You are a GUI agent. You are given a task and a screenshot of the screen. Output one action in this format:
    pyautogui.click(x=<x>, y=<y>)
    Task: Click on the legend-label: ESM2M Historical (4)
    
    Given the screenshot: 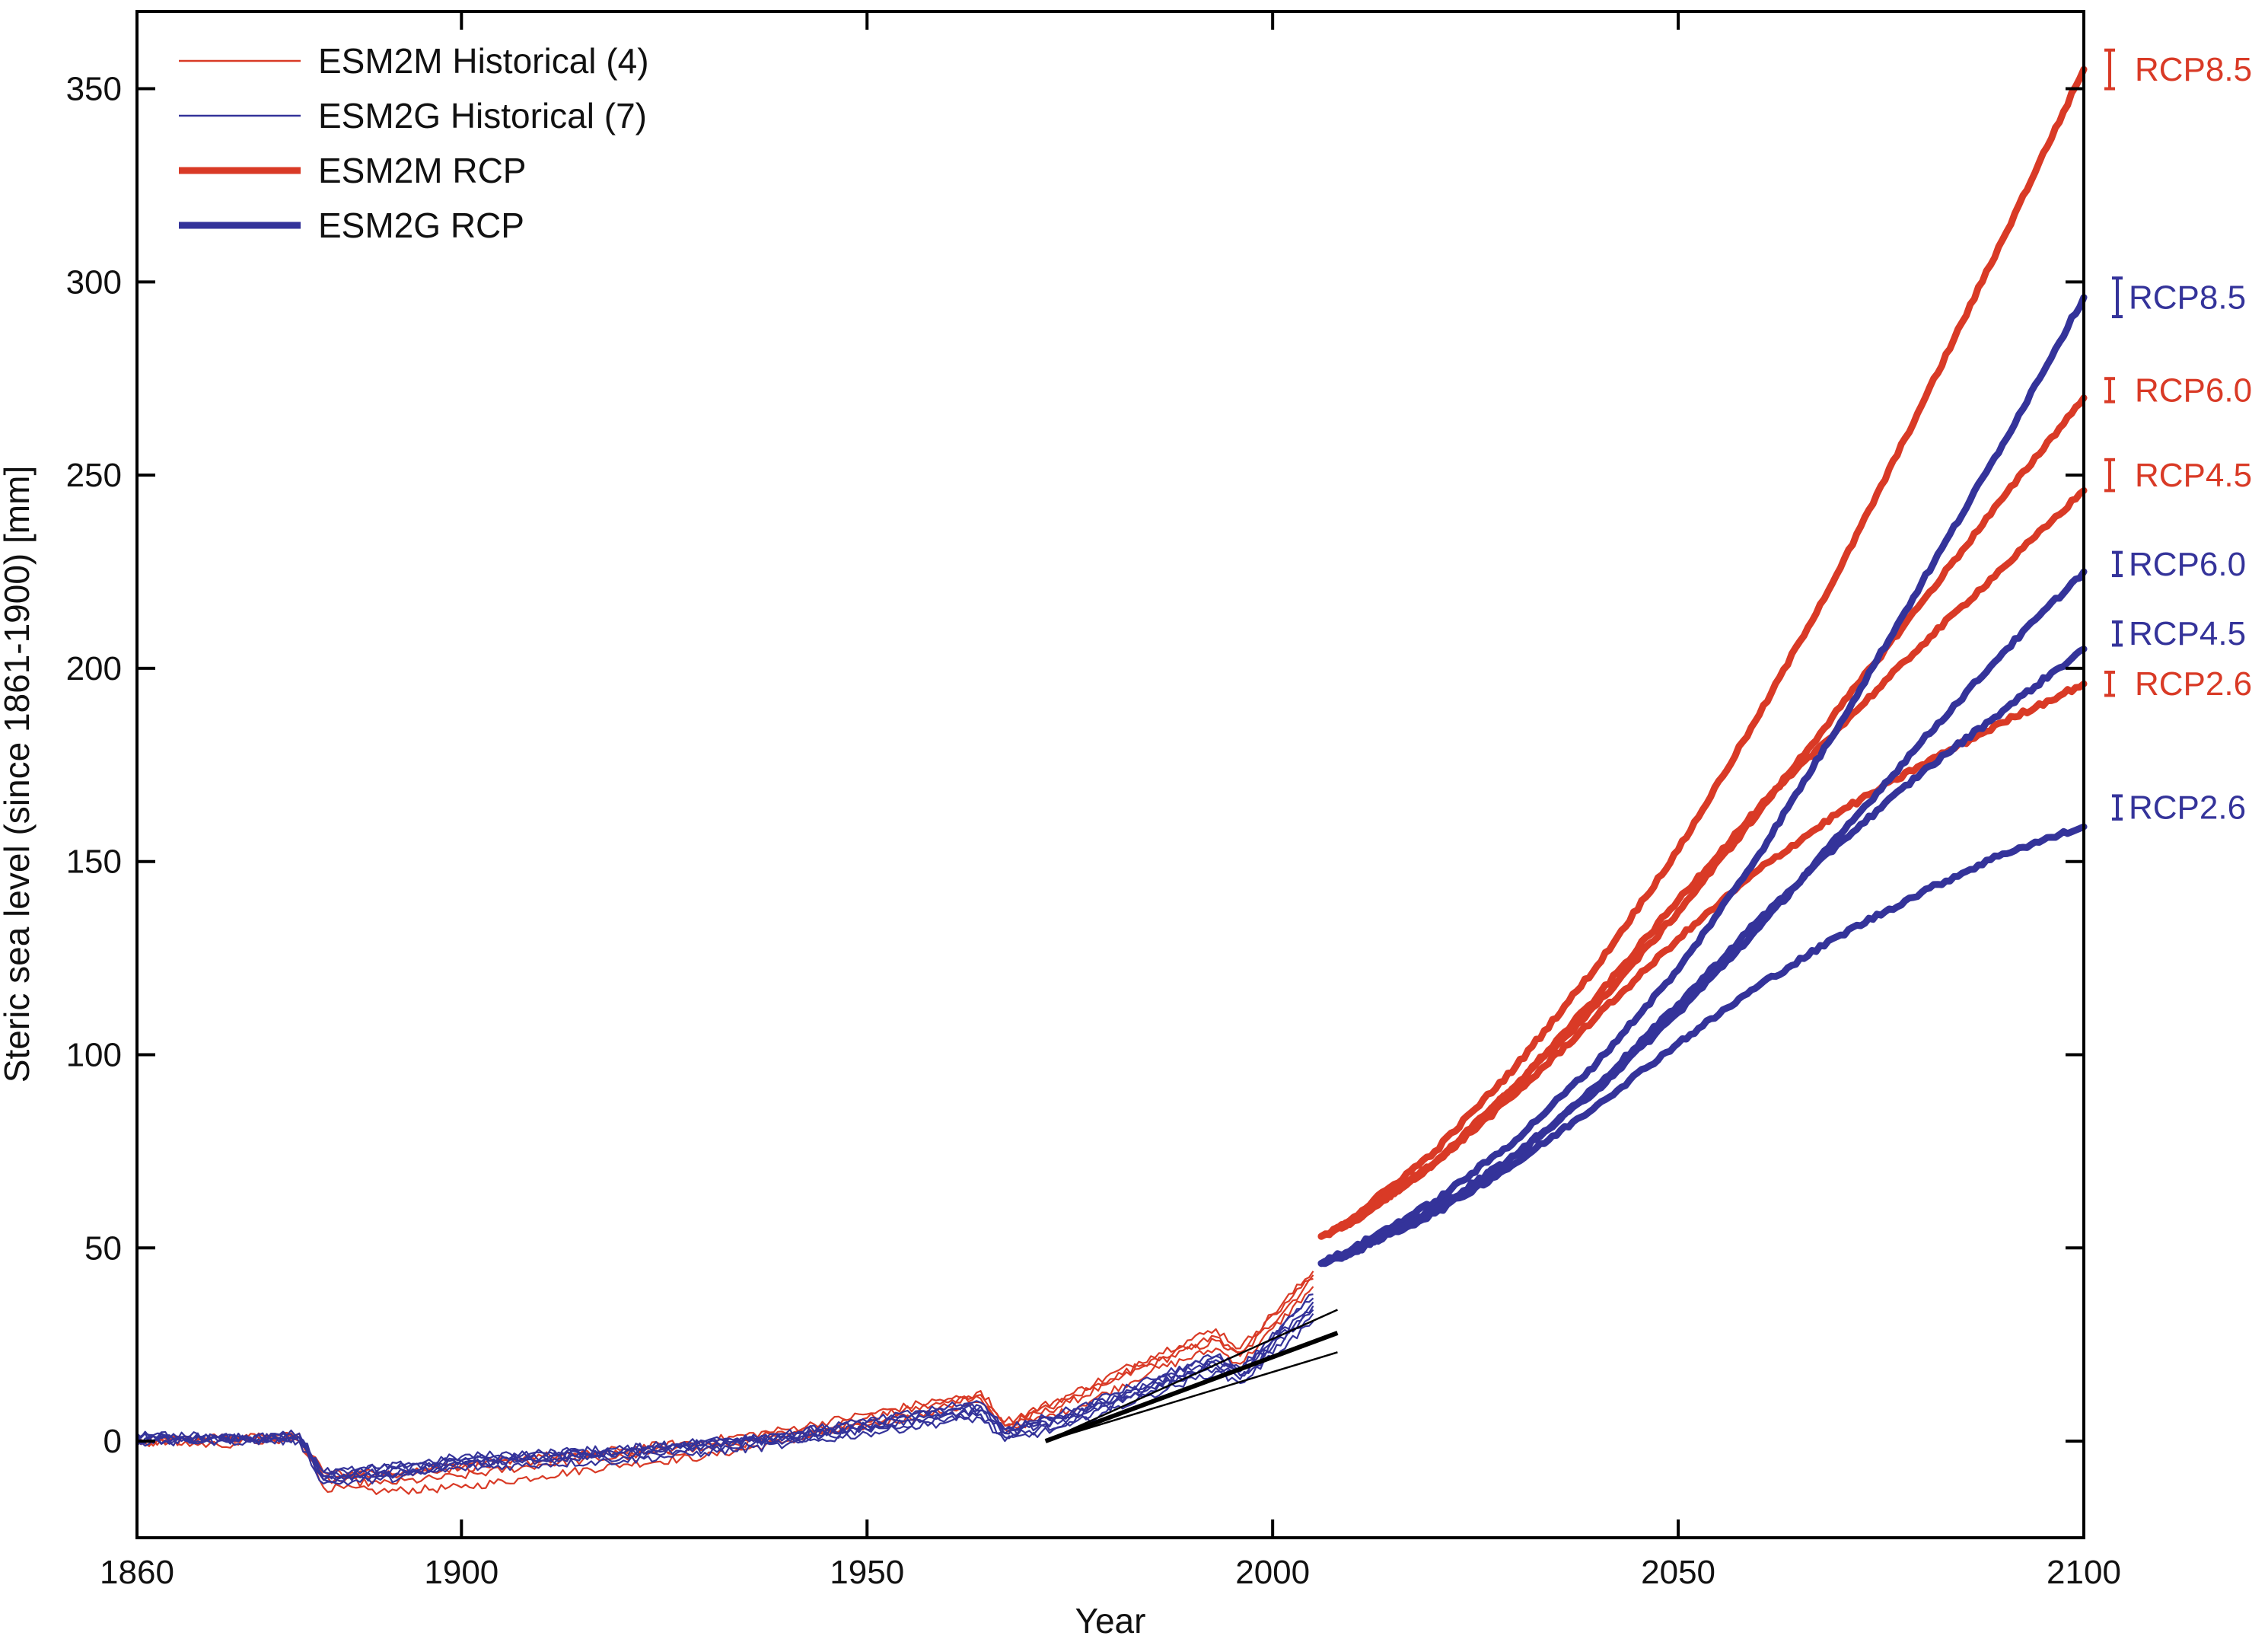 What is the action you would take?
    pyautogui.click(x=484, y=61)
    